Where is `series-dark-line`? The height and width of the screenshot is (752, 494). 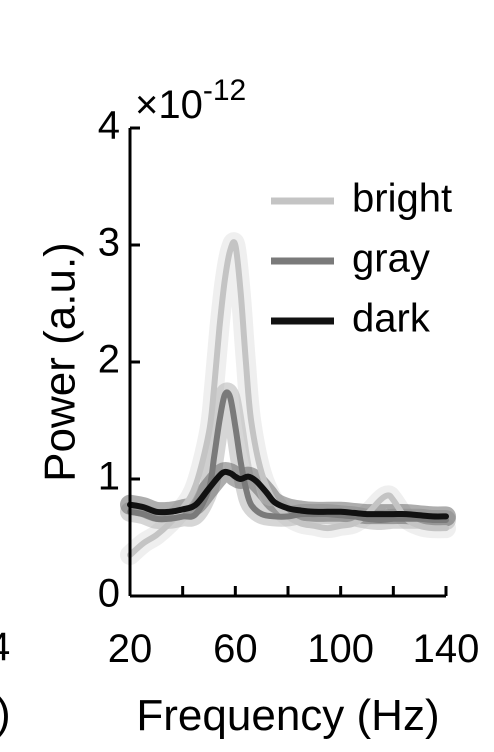 series-dark-line is located at coordinates (288, 494).